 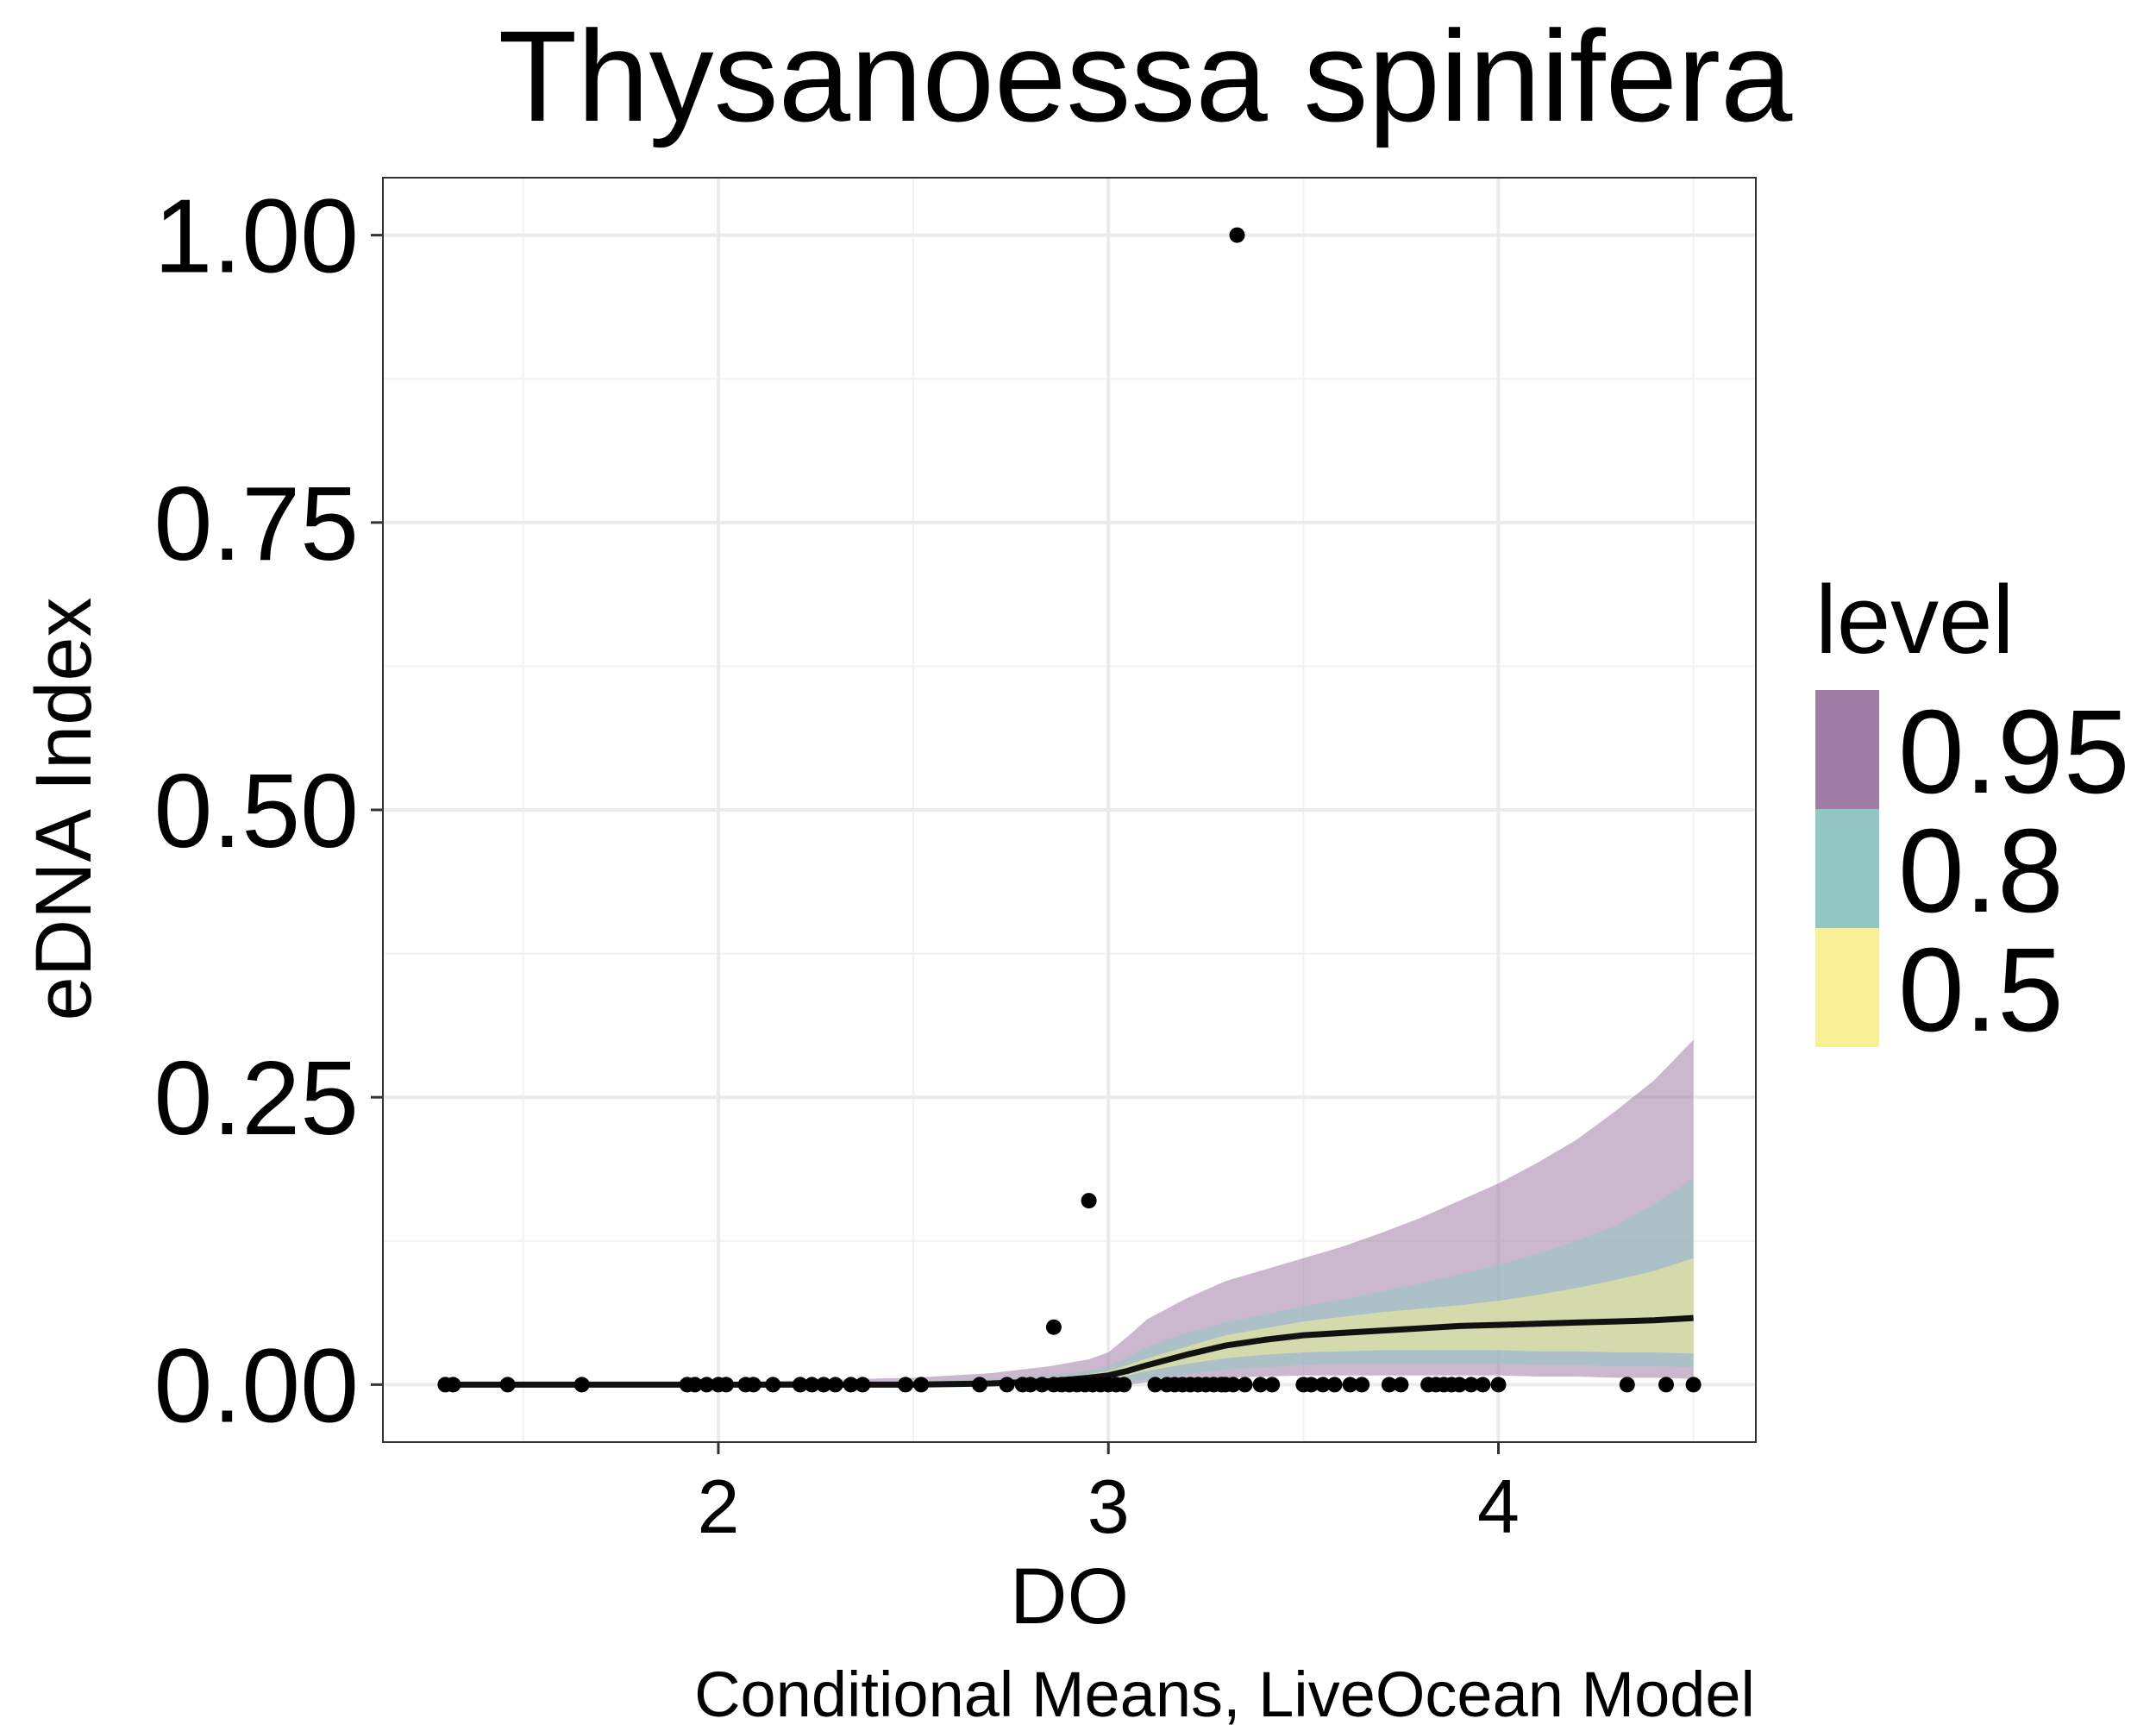 I want to click on legend-label: 0.8, so click(x=1981, y=872).